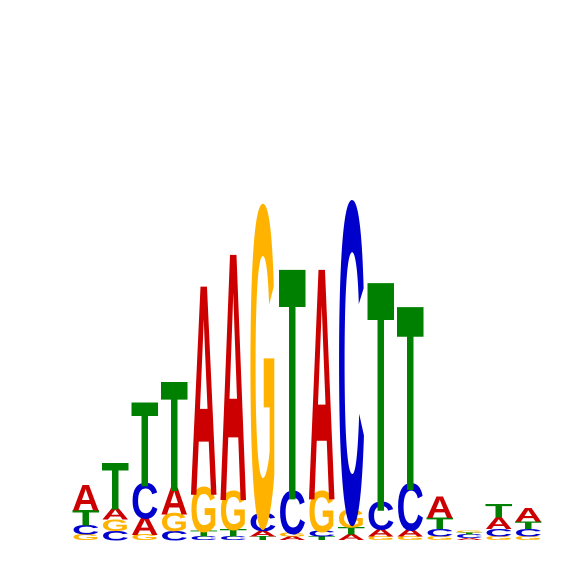 This screenshot has width=566, height=566. What do you see at coordinates (292, 382) in the screenshot?
I see `logo-letter-t-pos8: T` at bounding box center [292, 382].